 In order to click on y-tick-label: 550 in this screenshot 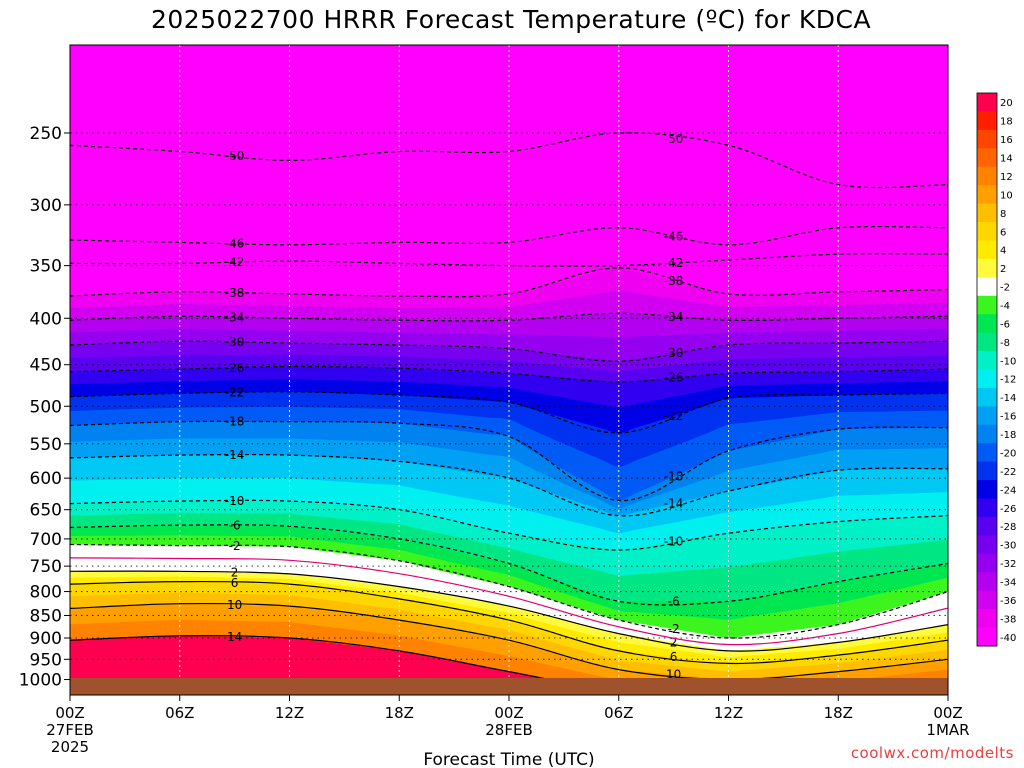, I will do `click(46, 445)`.